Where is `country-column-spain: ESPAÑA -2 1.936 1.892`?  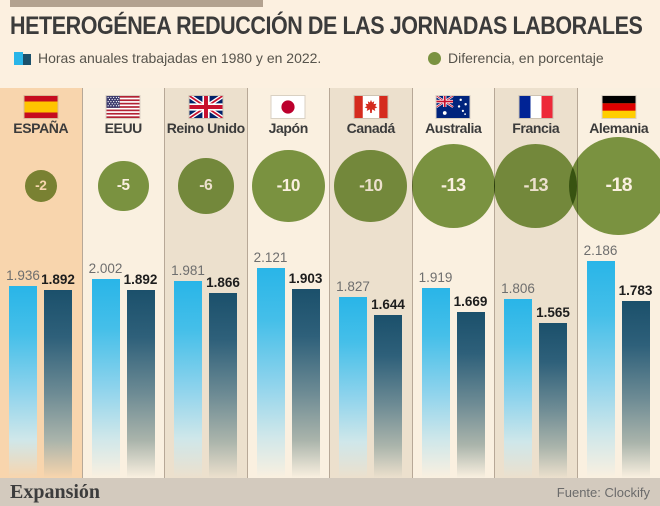 country-column-spain: ESPAÑA -2 1.936 1.892 is located at coordinates (41, 283).